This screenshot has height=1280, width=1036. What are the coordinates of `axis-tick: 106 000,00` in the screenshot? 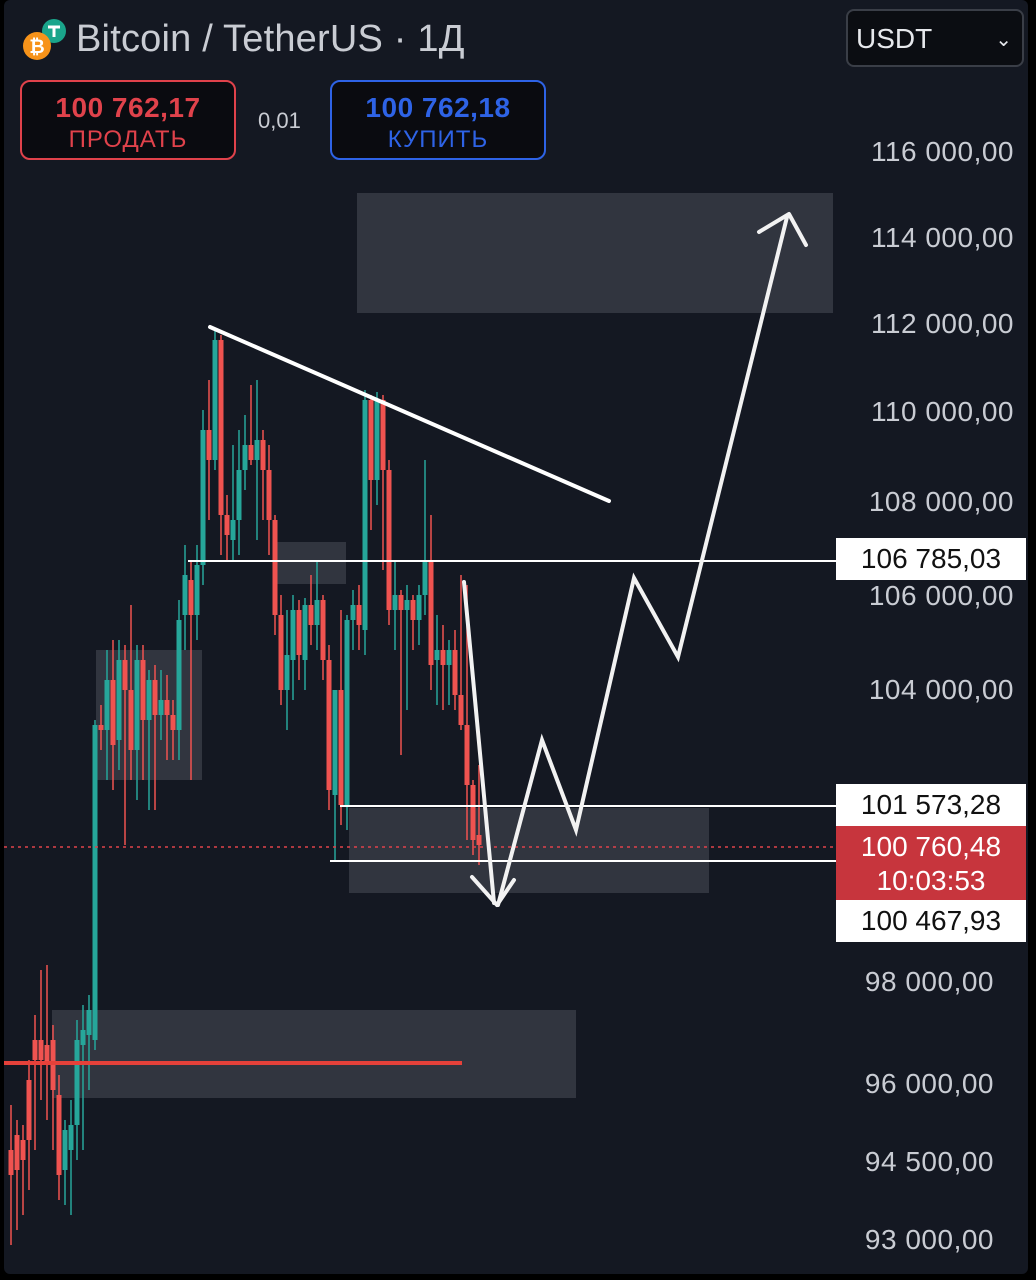 It's located at (941, 595).